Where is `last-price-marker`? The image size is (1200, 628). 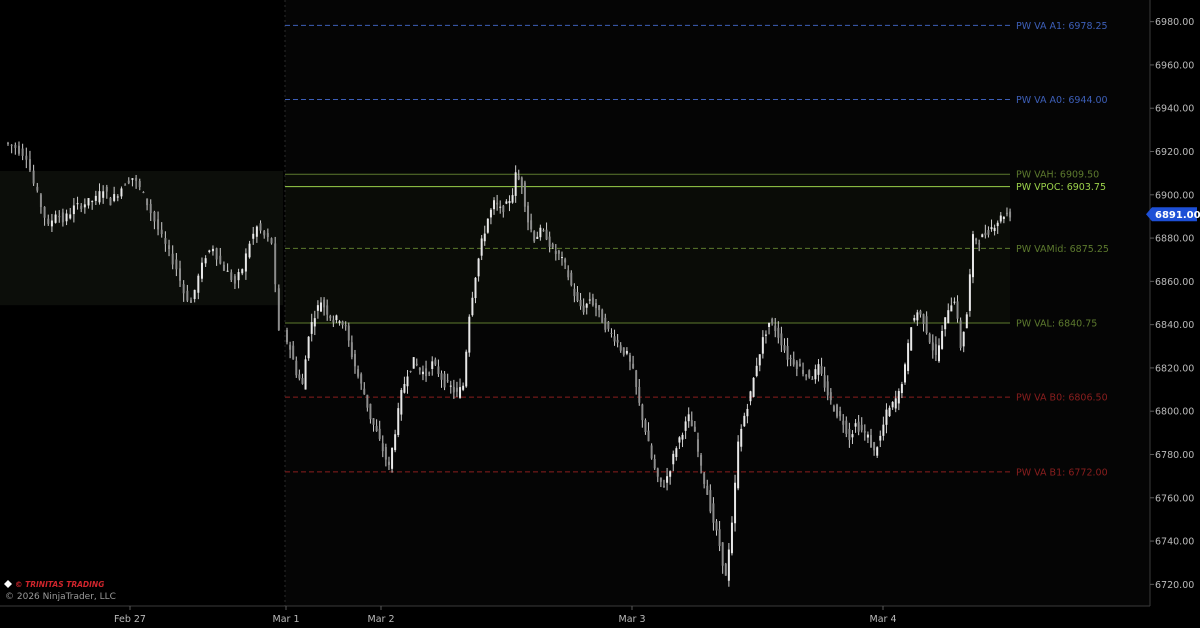
last-price-marker is located at coordinates (1171, 214).